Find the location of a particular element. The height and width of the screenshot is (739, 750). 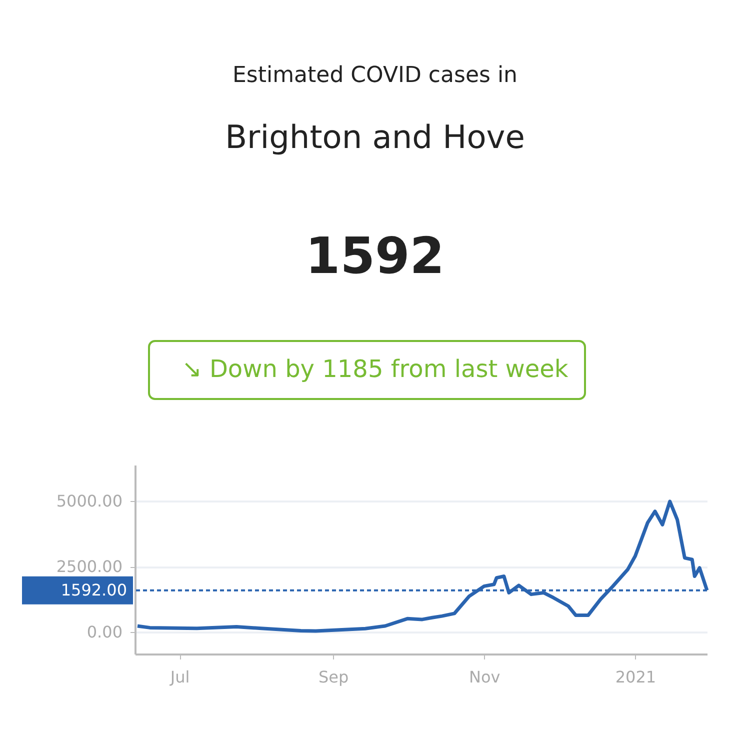

x-tick-label: Jul is located at coordinates (179, 677).